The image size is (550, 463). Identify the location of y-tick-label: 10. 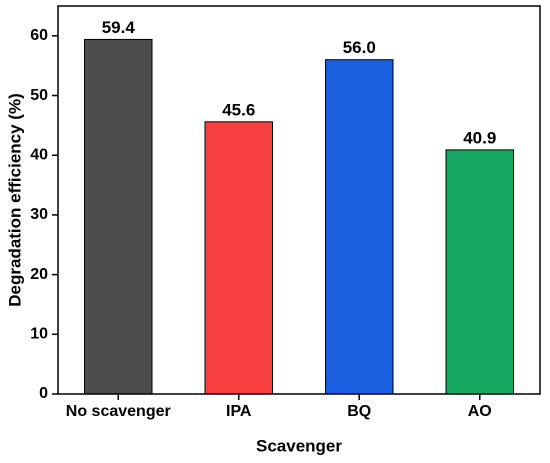
(39, 334).